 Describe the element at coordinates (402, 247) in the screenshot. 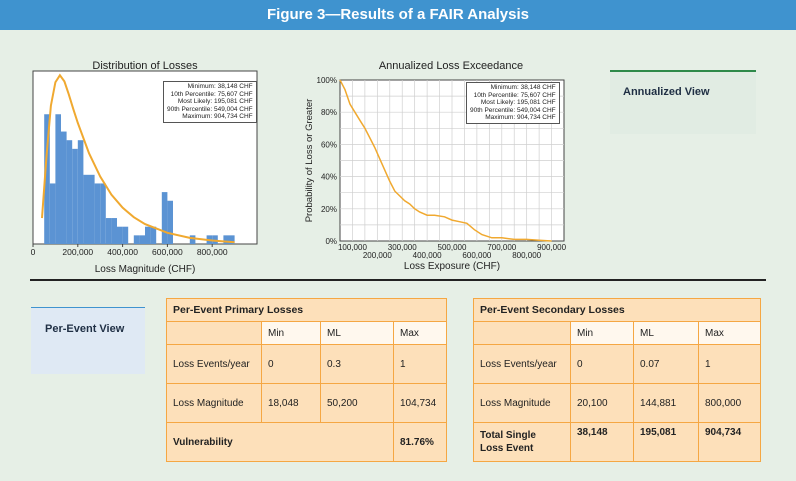

I see `x-tick-label: 300,000` at that location.